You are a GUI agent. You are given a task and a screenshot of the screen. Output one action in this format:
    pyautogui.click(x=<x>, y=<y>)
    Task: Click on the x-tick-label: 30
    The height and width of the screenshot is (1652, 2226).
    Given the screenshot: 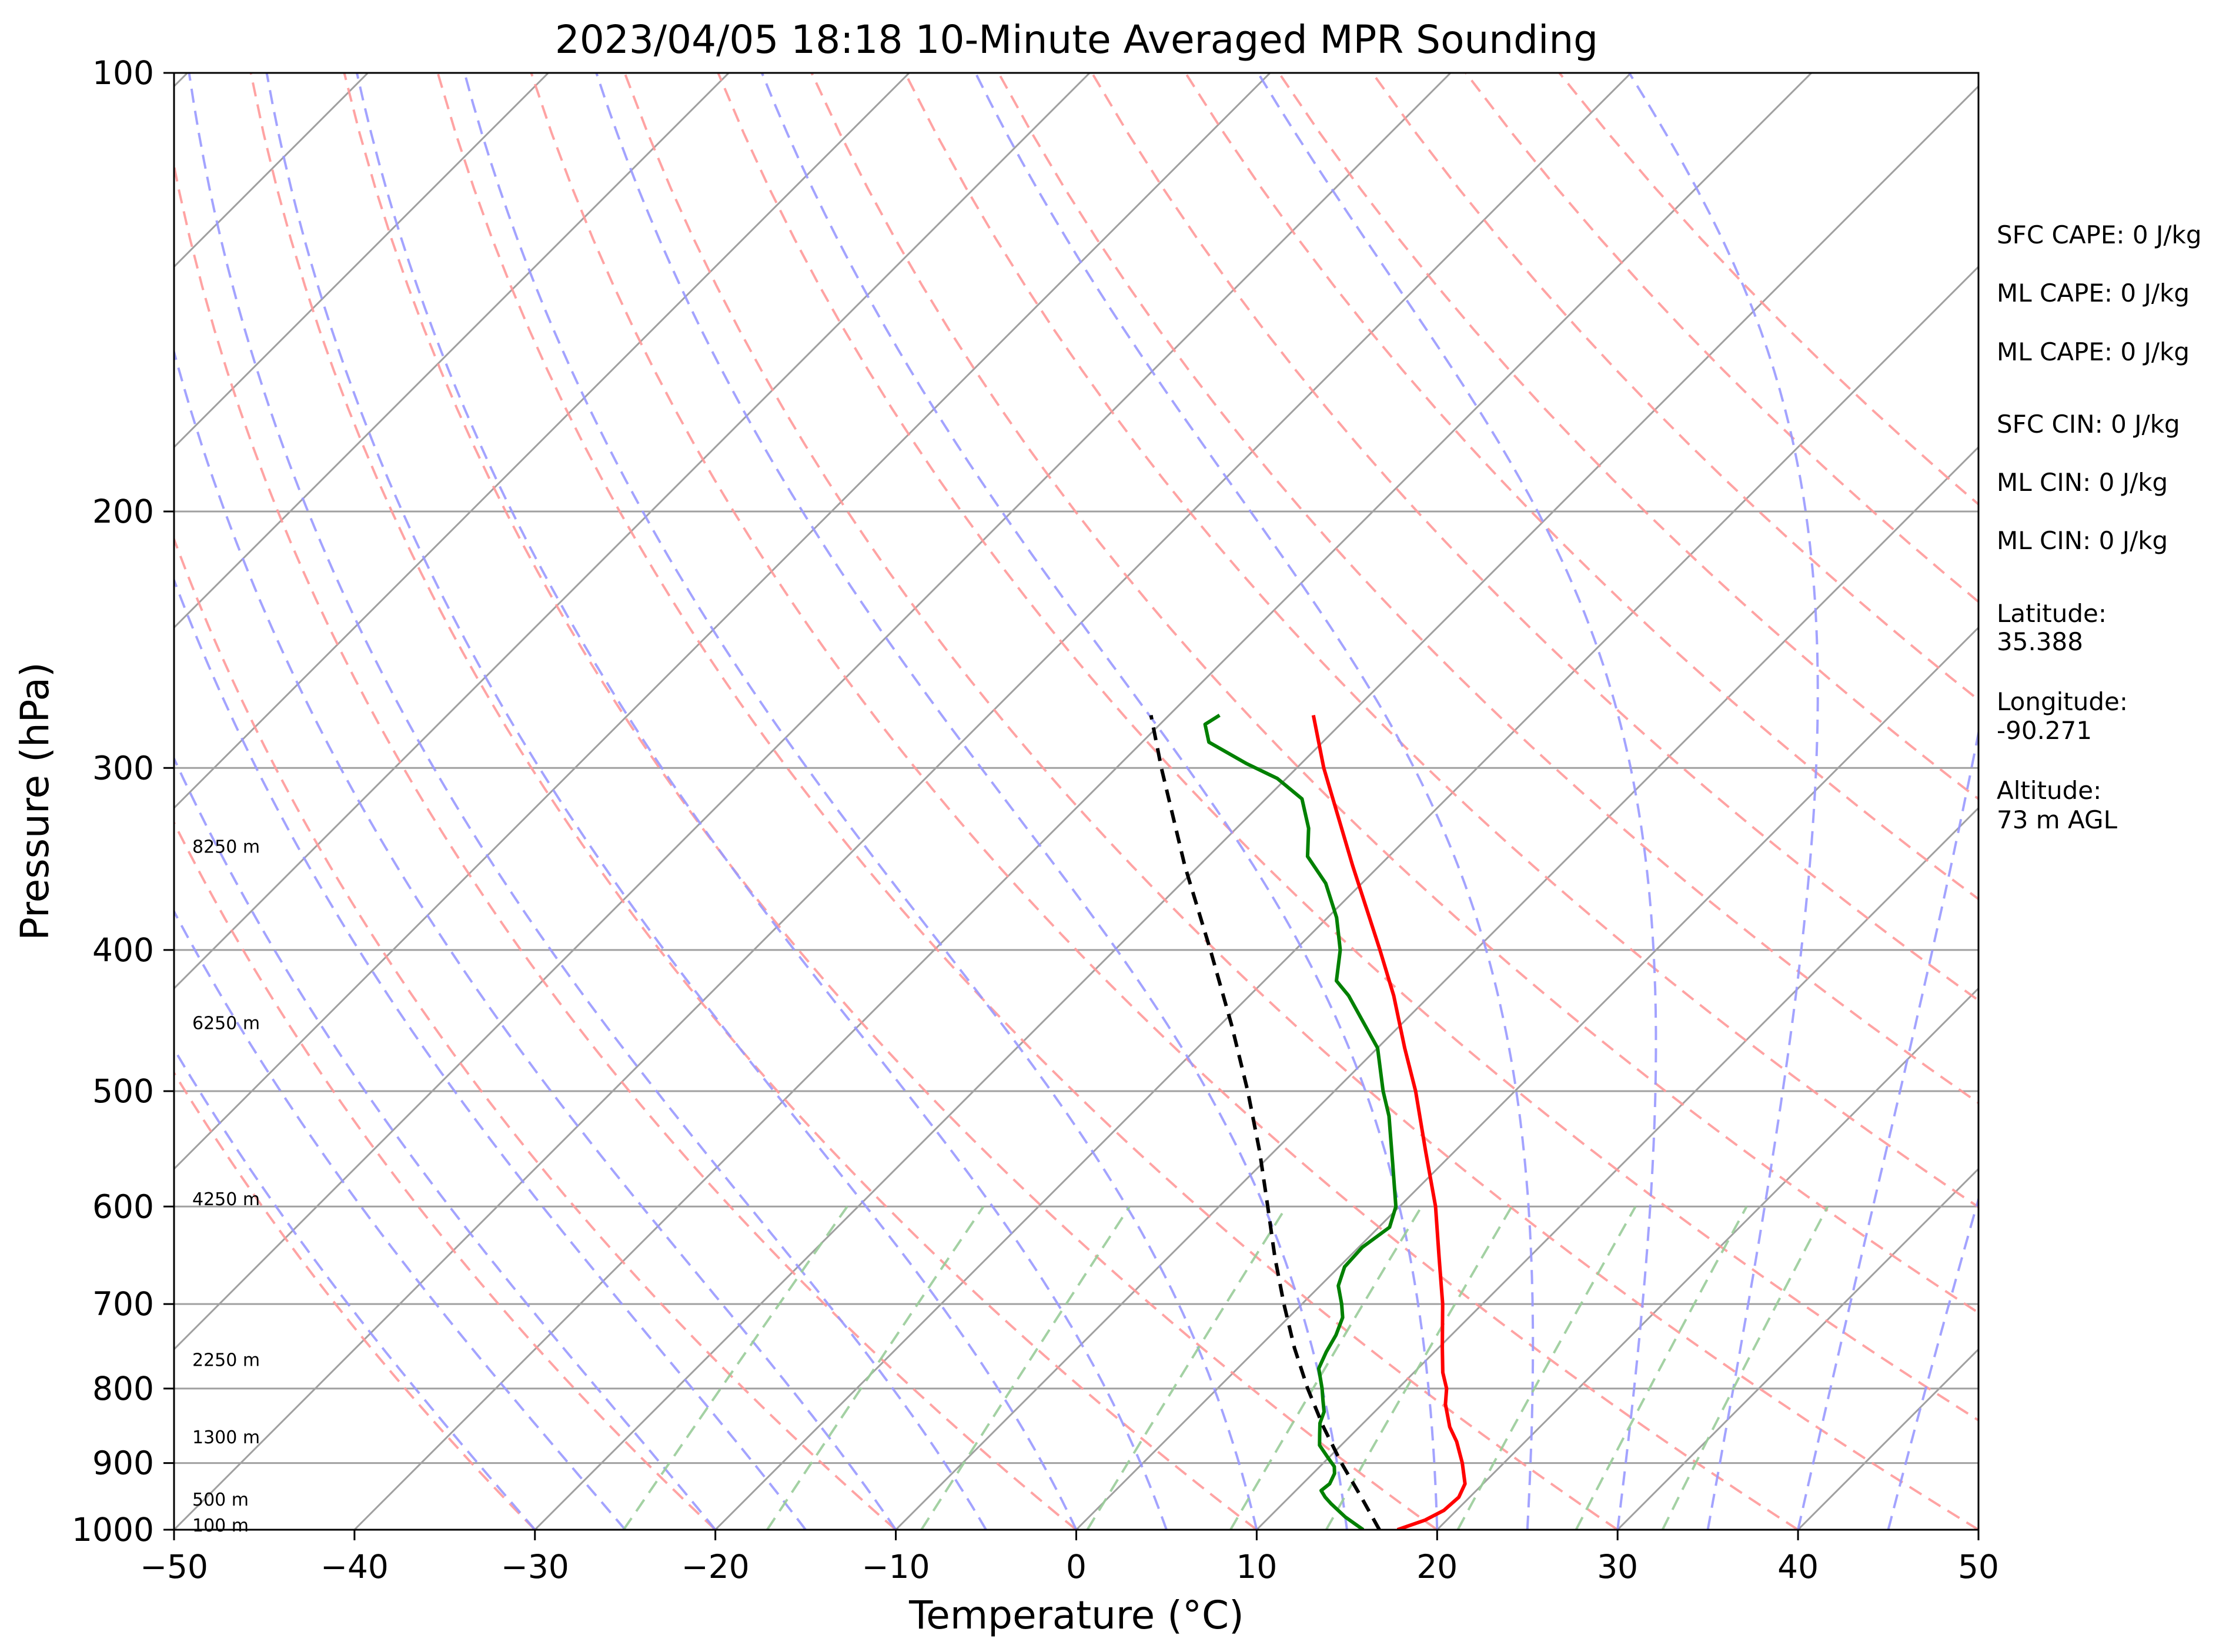 What is the action you would take?
    pyautogui.click(x=1618, y=1567)
    